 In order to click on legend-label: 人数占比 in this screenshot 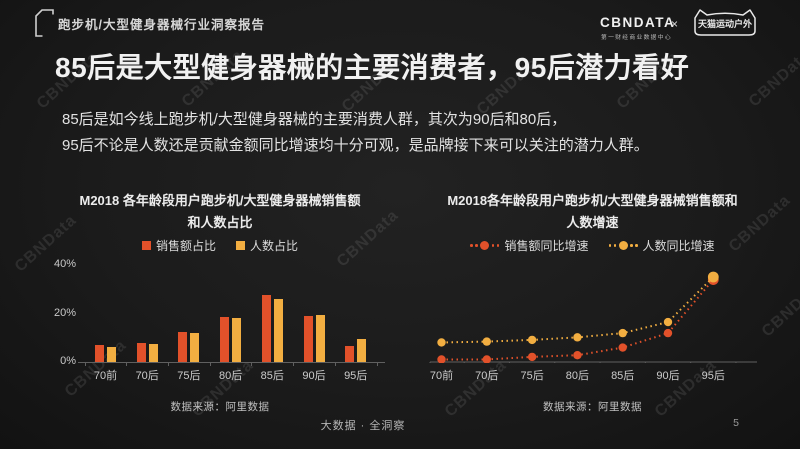, I will do `click(274, 246)`.